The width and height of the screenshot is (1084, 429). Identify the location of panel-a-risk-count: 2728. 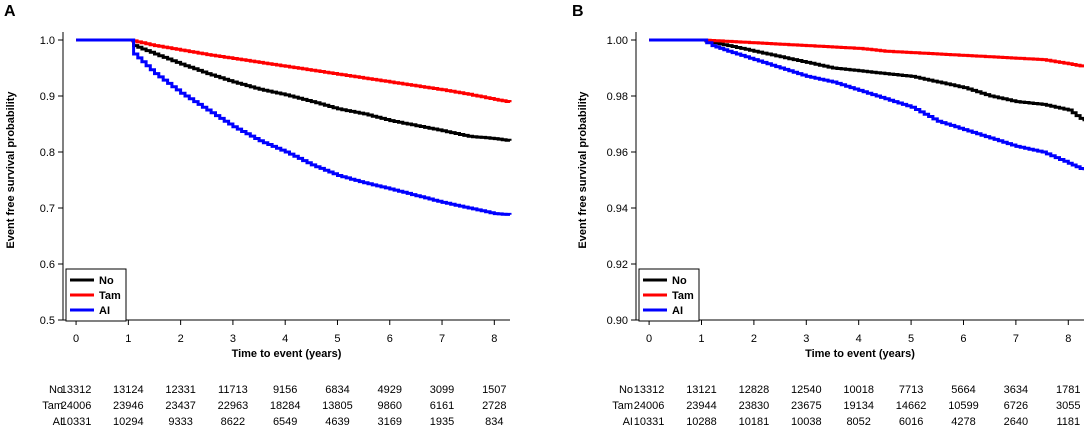
(494, 406).